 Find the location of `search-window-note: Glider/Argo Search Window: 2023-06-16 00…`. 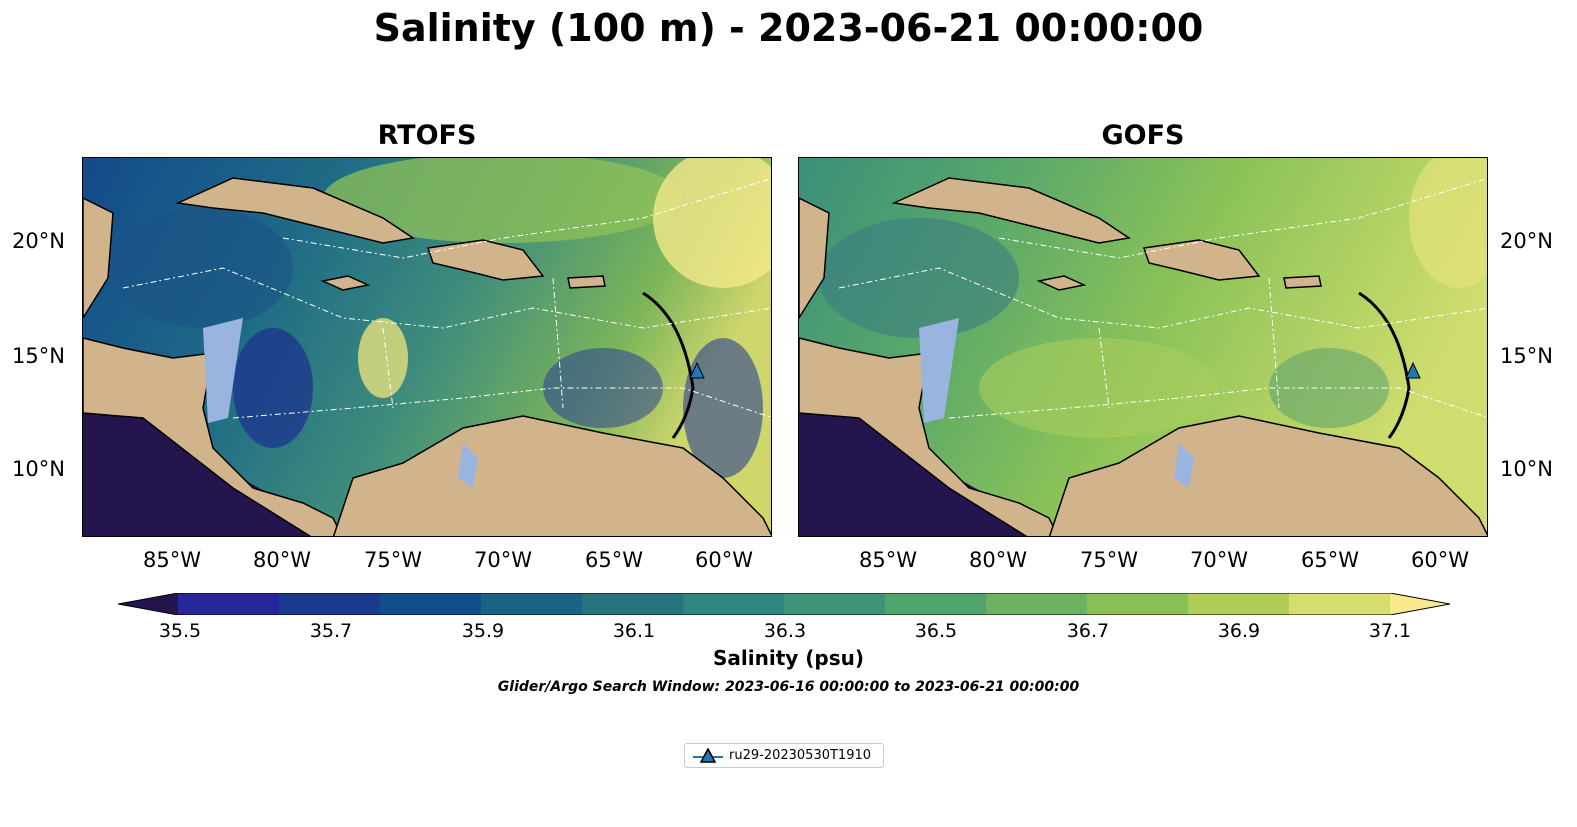

search-window-note: Glider/Argo Search Window: 2023-06-16 00… is located at coordinates (788, 687).